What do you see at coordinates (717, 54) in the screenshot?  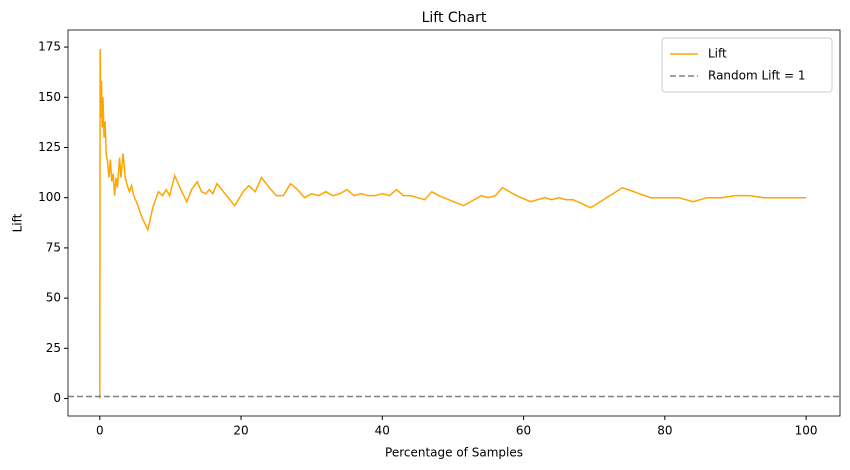 I see `legend-label: Lift` at bounding box center [717, 54].